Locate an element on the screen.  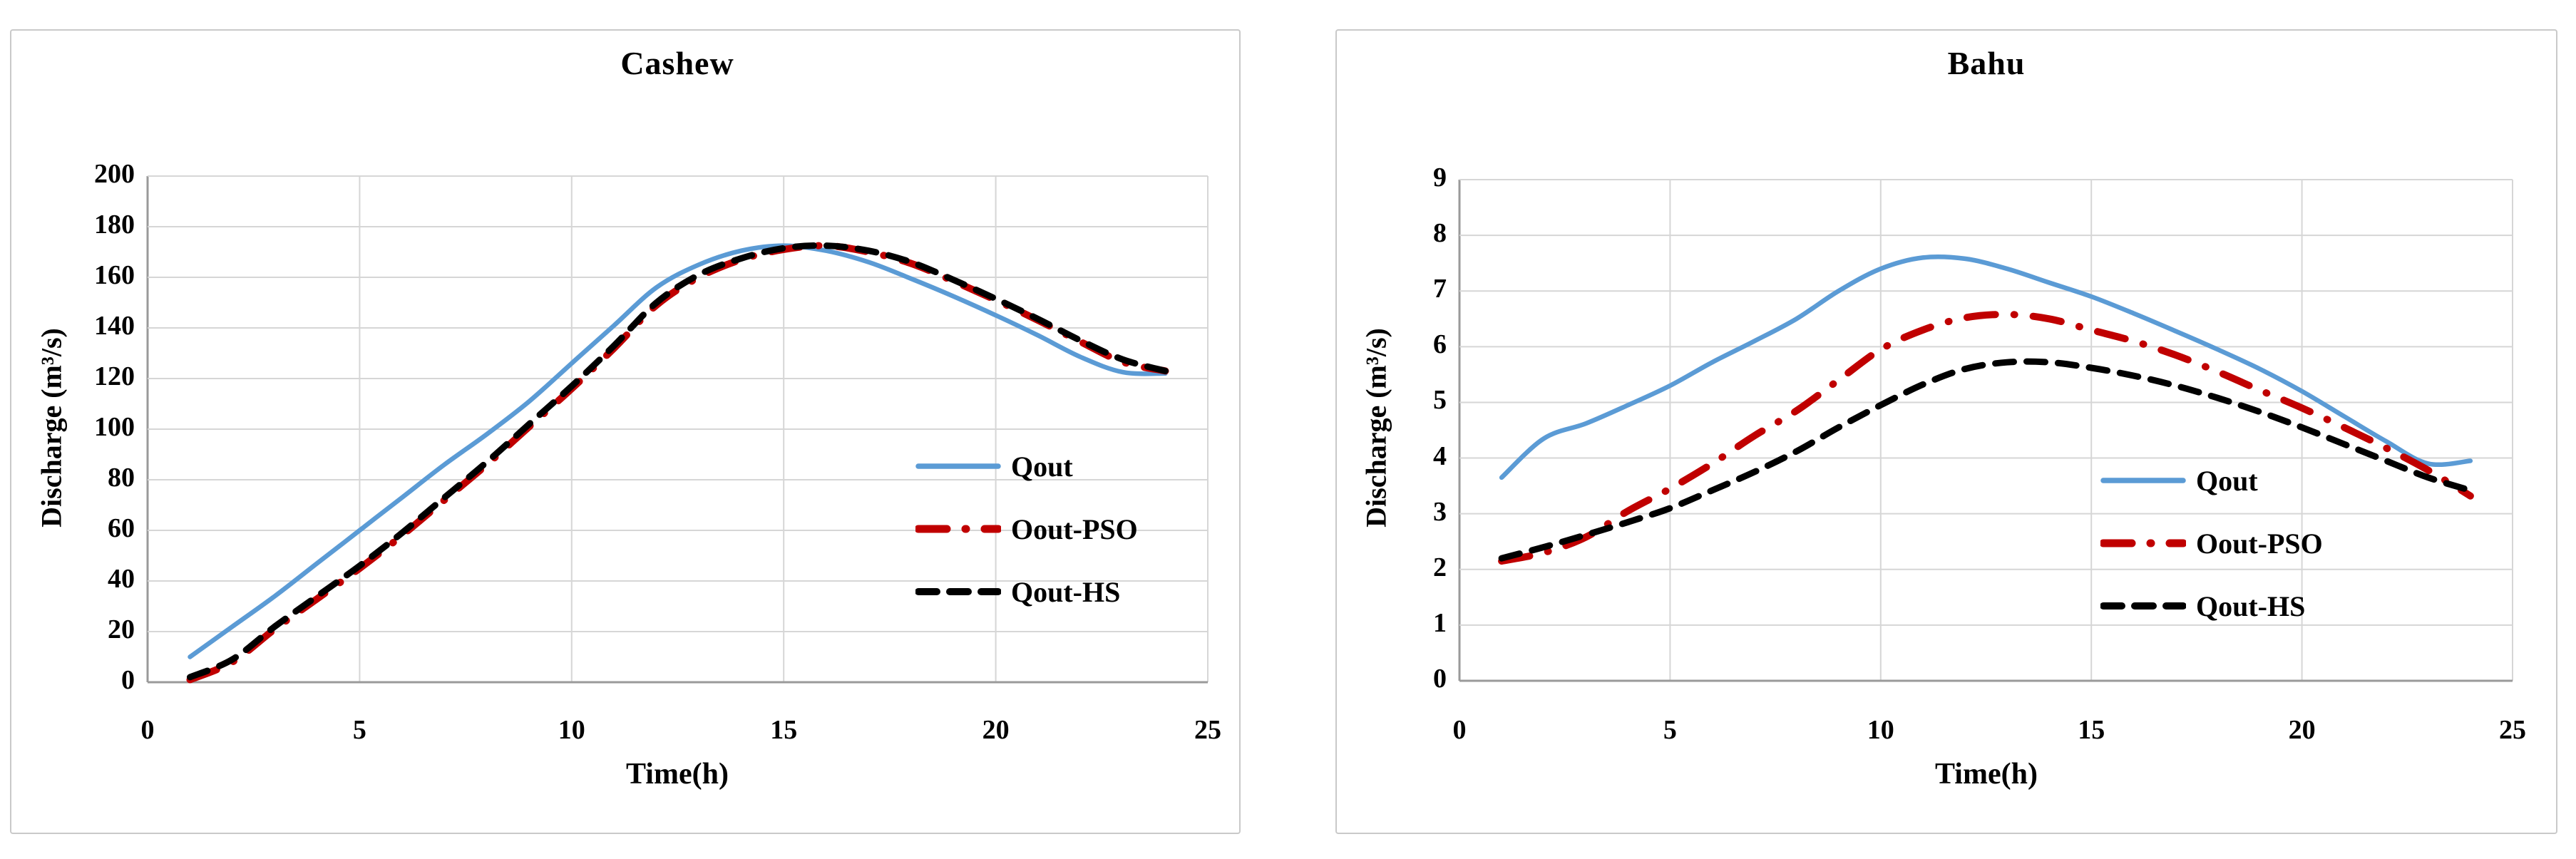
series-line-qout-hs is located at coordinates (1986, 460).